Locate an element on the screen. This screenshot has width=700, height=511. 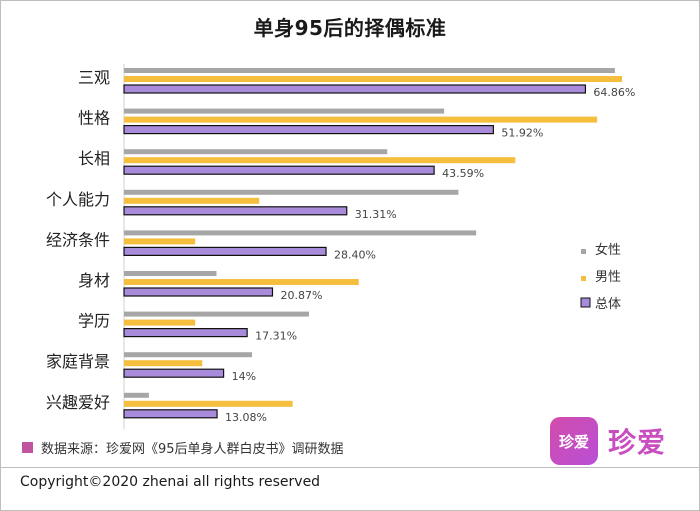
category-label: 长相 is located at coordinates (94, 158).